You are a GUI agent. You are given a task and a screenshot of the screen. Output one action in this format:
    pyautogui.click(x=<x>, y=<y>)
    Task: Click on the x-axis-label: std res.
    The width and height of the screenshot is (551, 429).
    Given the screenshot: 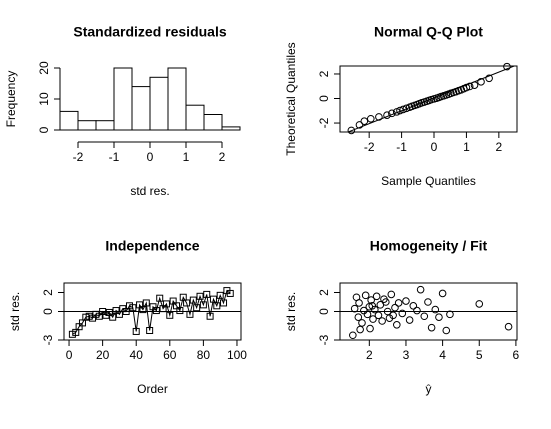 What is the action you would take?
    pyautogui.click(x=149, y=191)
    